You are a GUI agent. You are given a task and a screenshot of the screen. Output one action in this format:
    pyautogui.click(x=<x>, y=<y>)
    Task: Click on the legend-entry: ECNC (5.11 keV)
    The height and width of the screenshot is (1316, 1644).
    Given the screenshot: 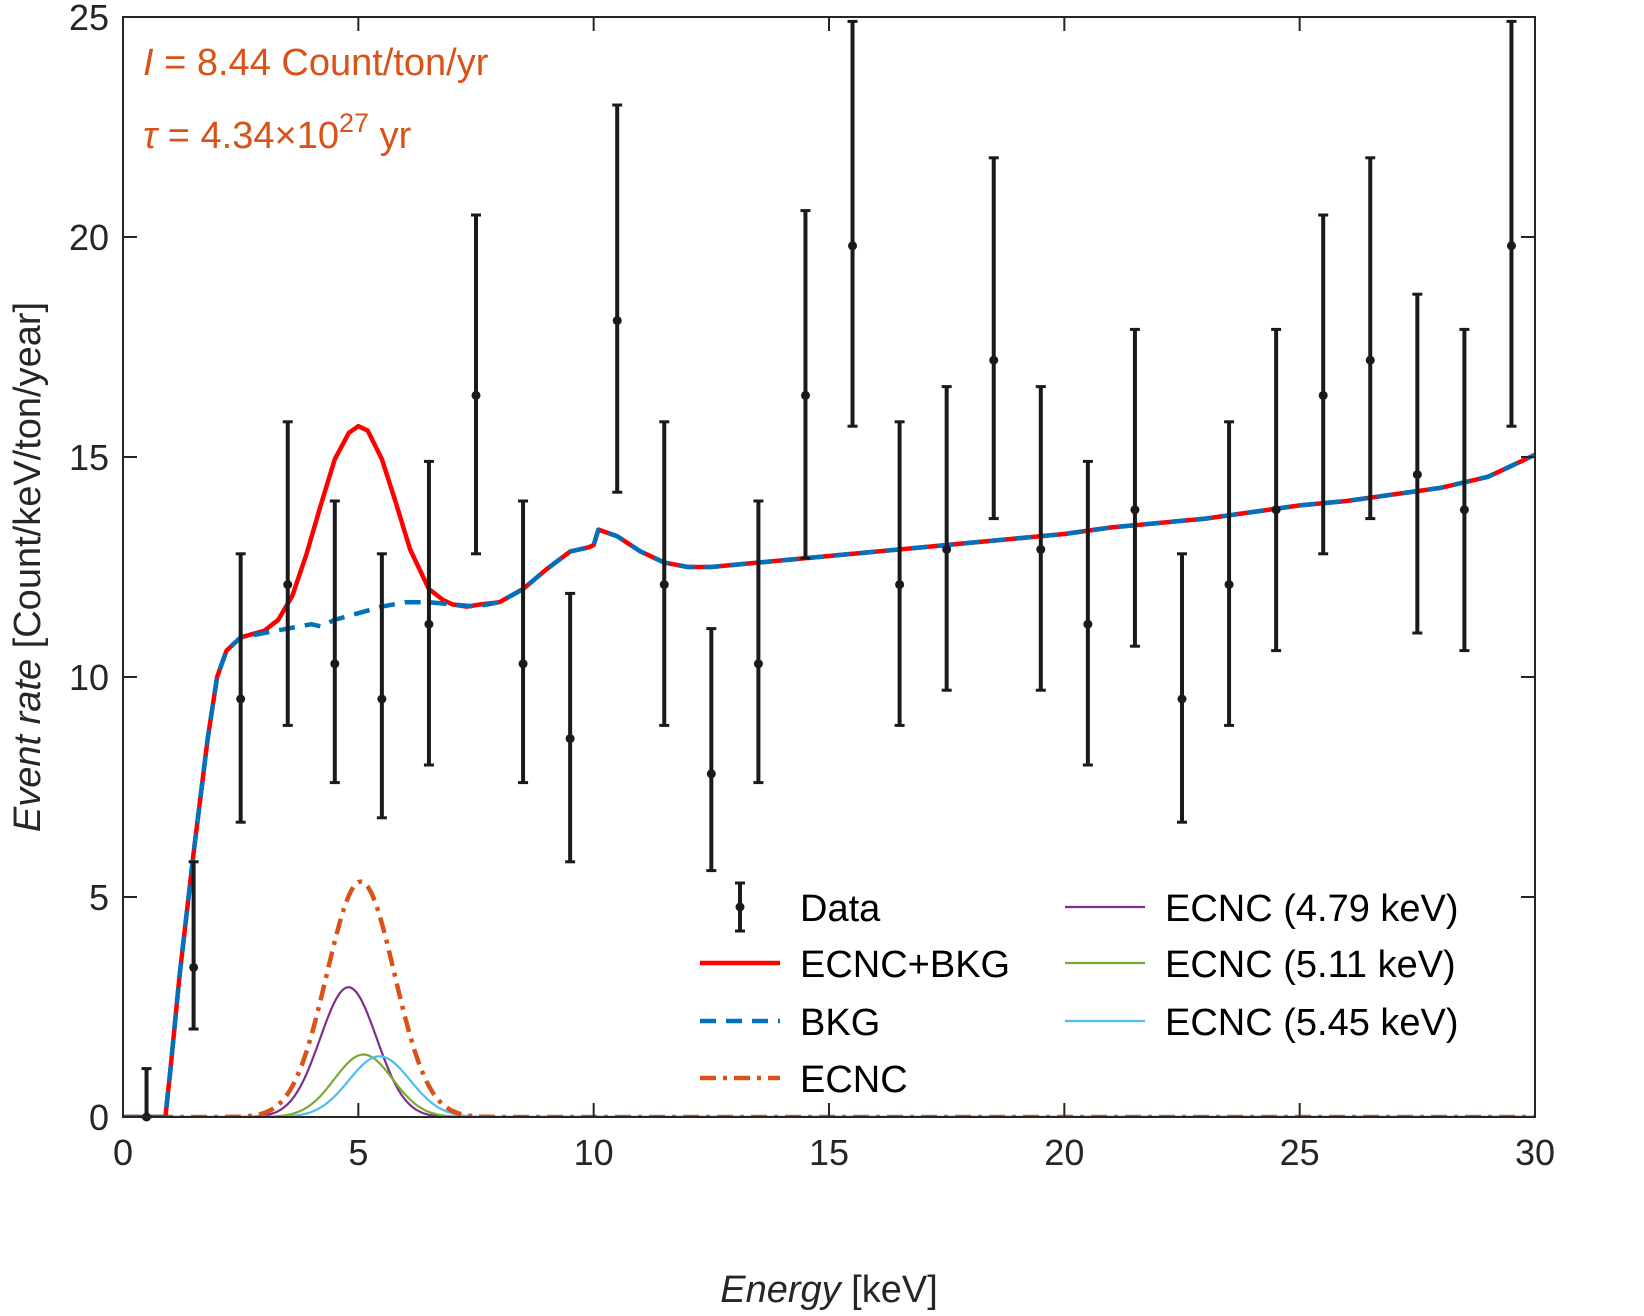 What is the action you would take?
    pyautogui.click(x=1260, y=965)
    